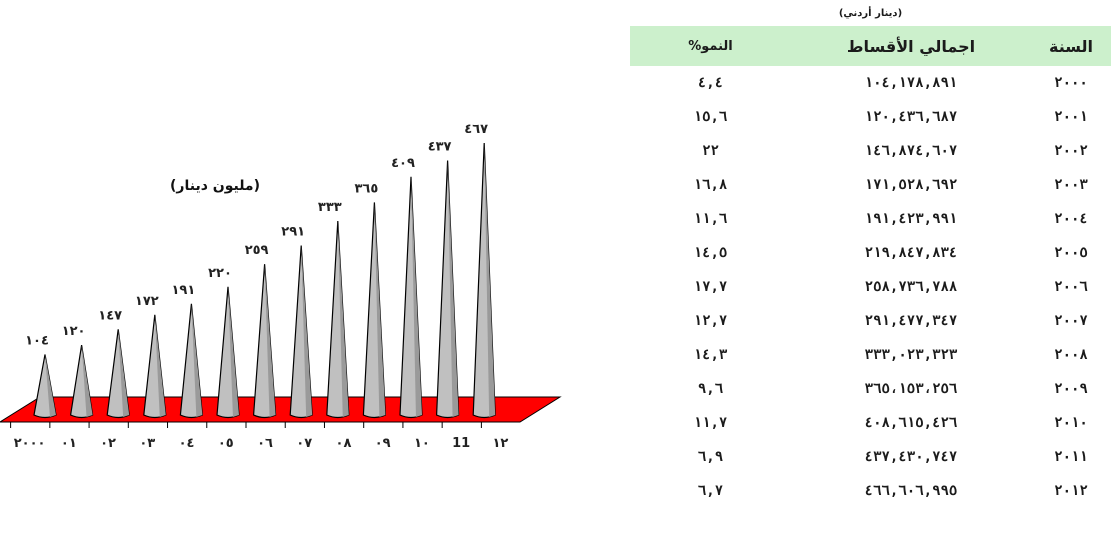  What do you see at coordinates (1071, 83) in the screenshot?
I see `cell-year: ٢٠٠٠` at bounding box center [1071, 83].